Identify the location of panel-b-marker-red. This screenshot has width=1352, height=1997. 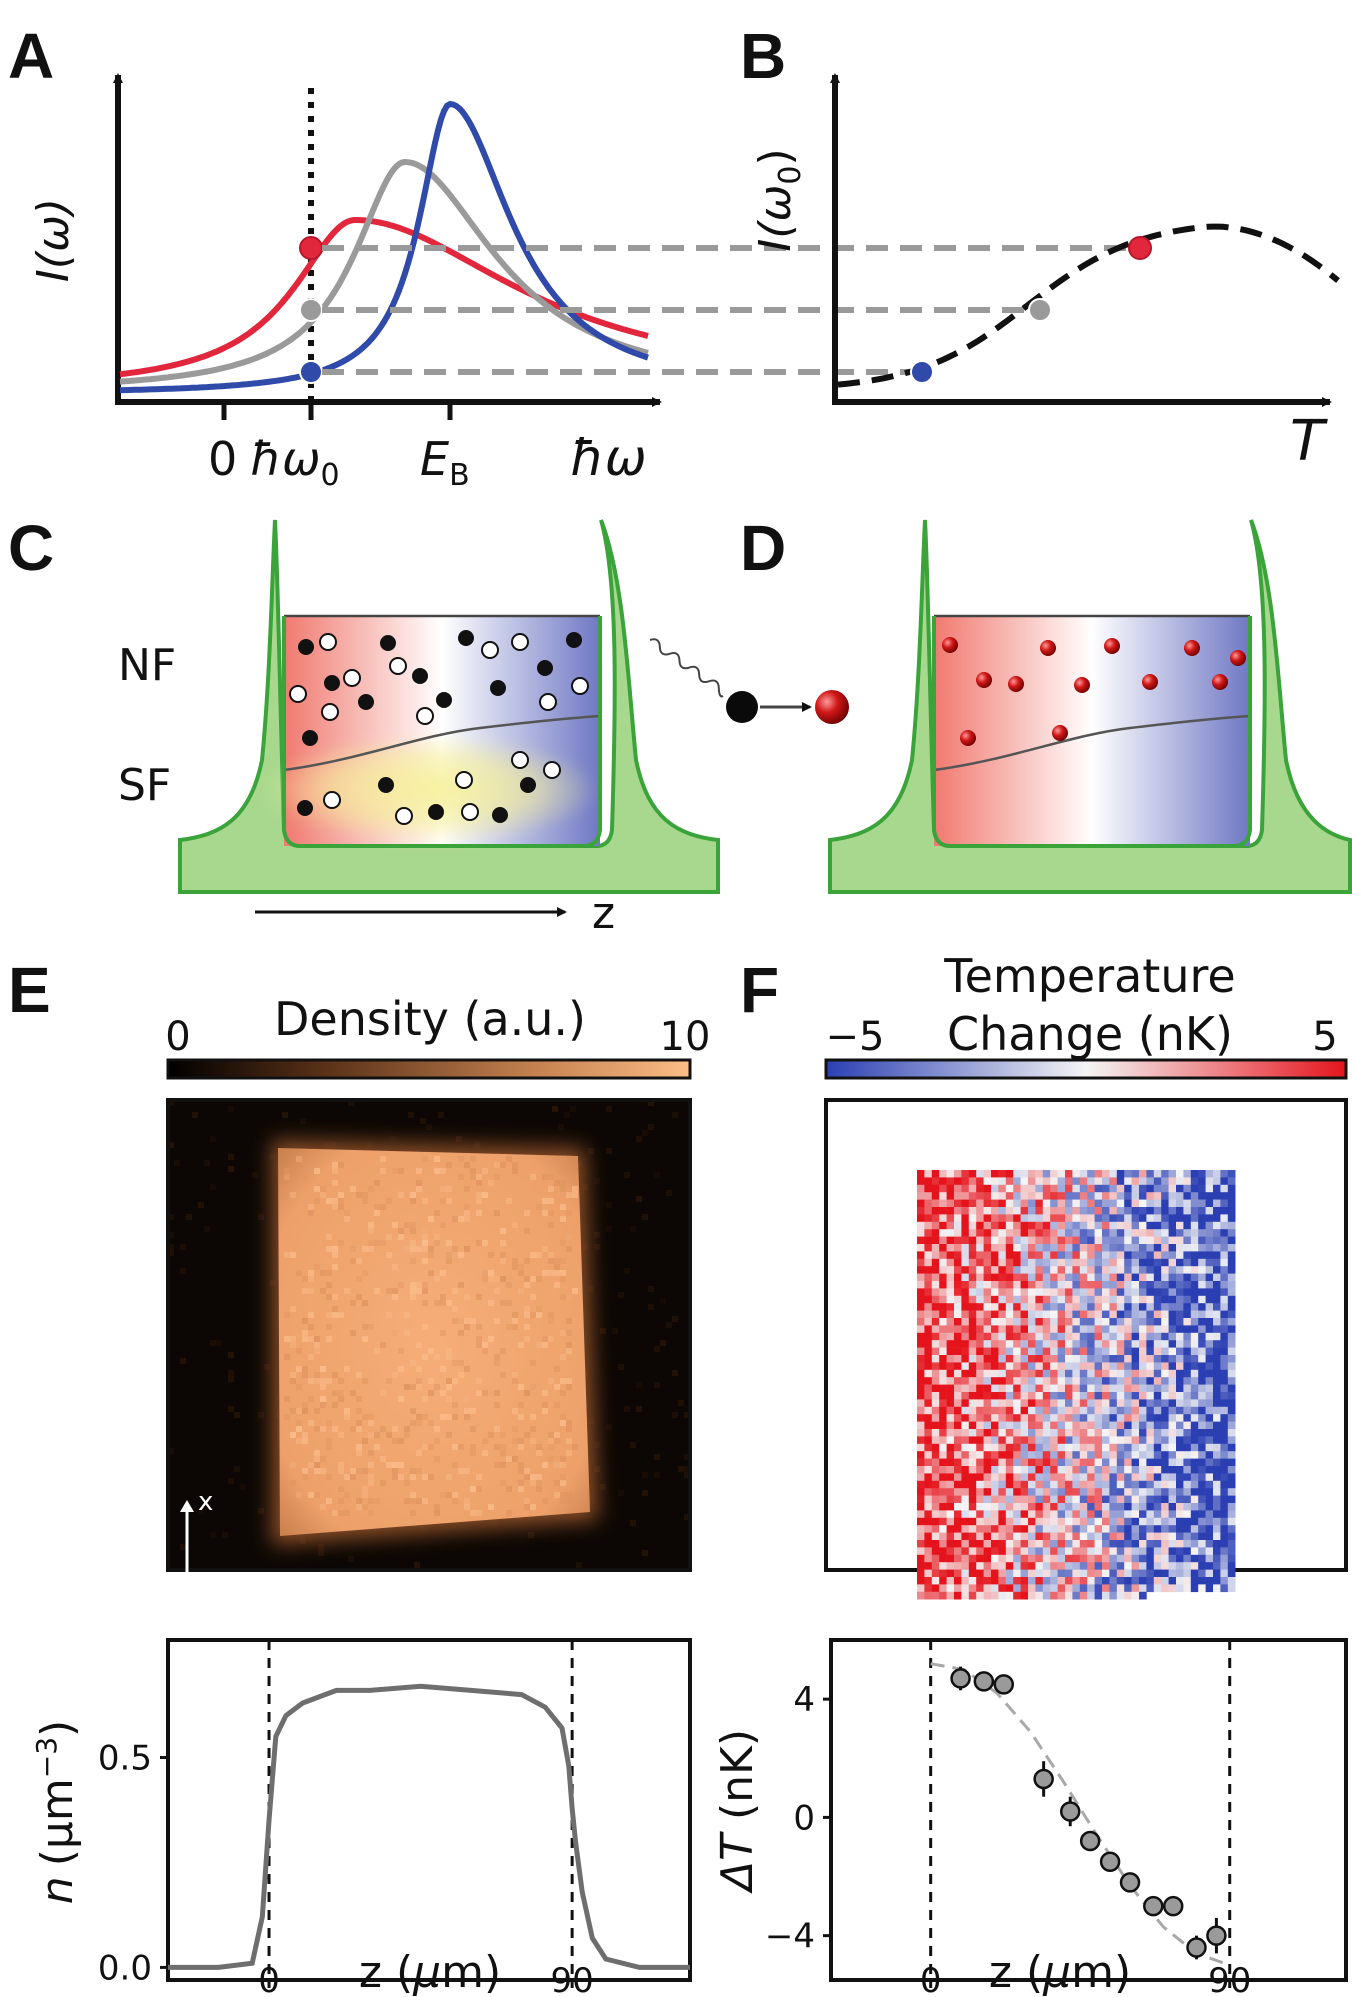
(1140, 248).